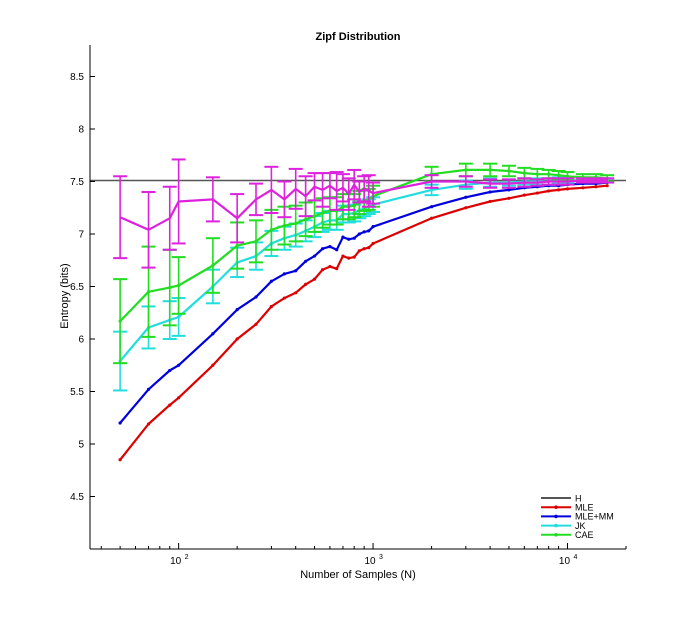  What do you see at coordinates (358, 37) in the screenshot?
I see `chart-title: Zipf Distribution` at bounding box center [358, 37].